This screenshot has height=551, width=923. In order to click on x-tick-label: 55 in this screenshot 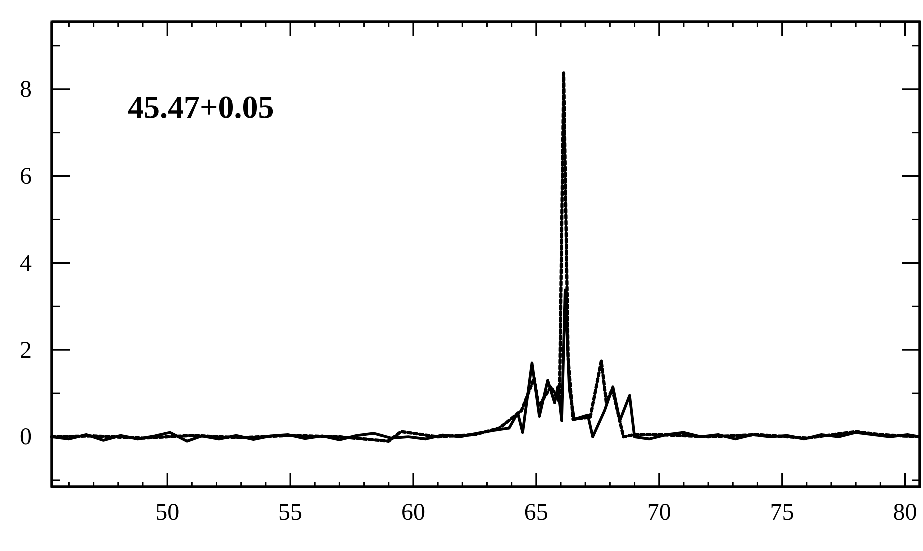, I will do `click(290, 513)`.